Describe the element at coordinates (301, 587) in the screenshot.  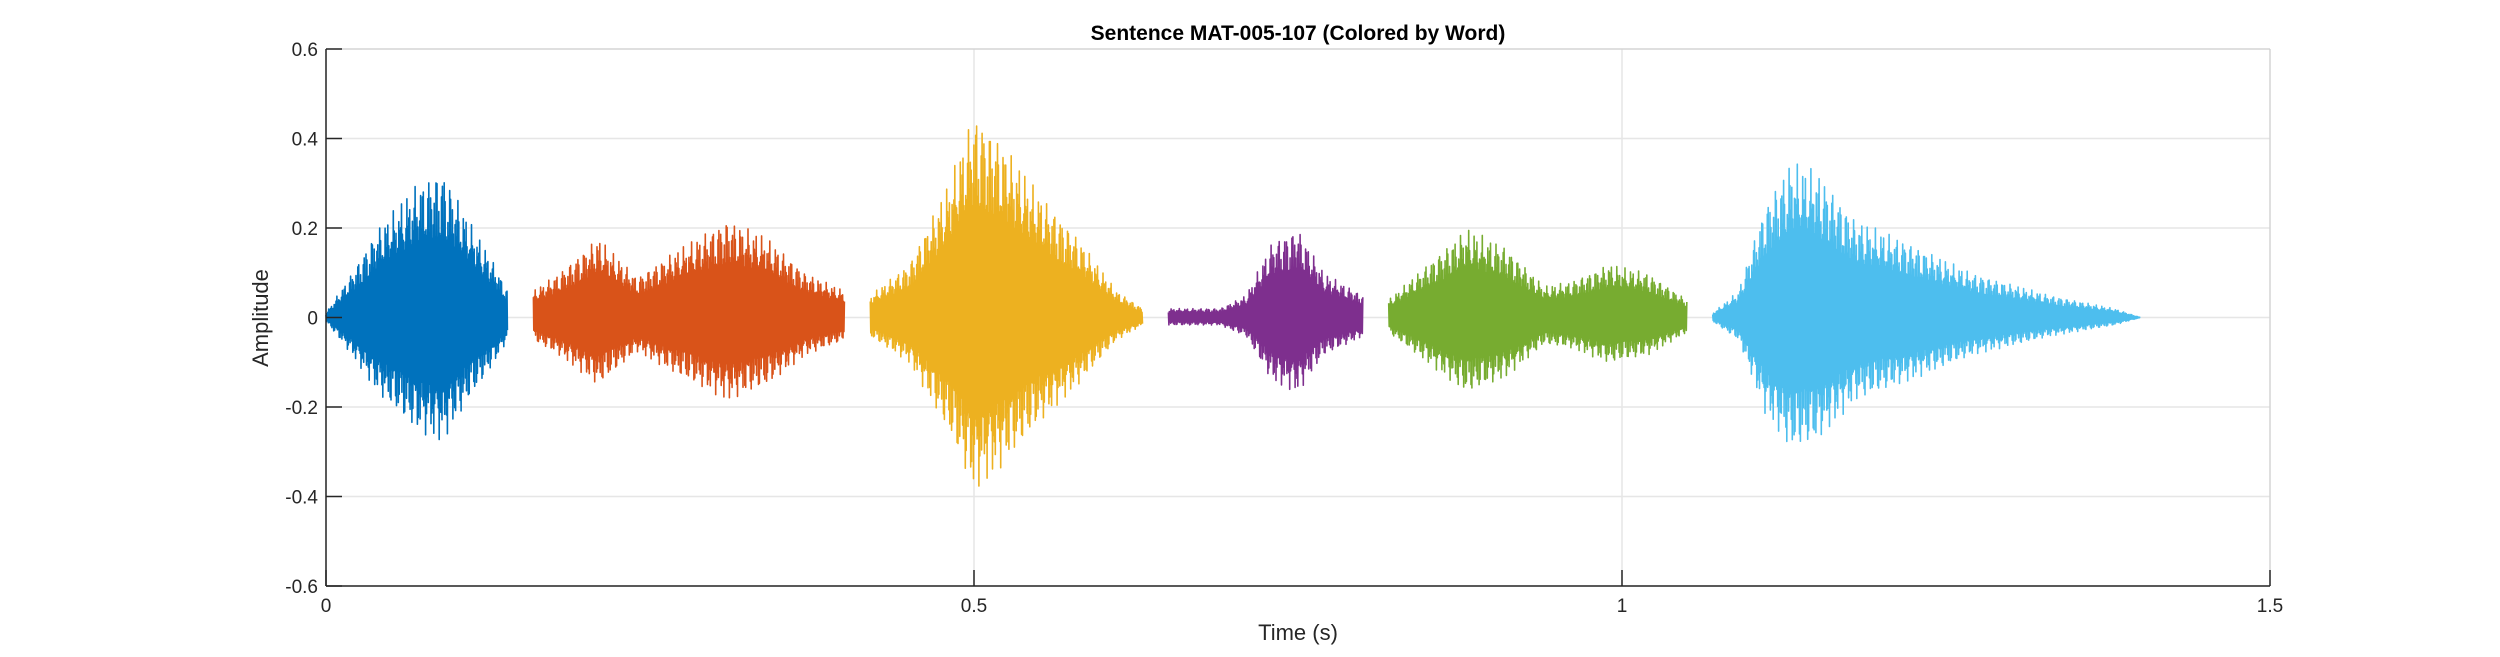
I see `y-tick-label: -0.6` at that location.